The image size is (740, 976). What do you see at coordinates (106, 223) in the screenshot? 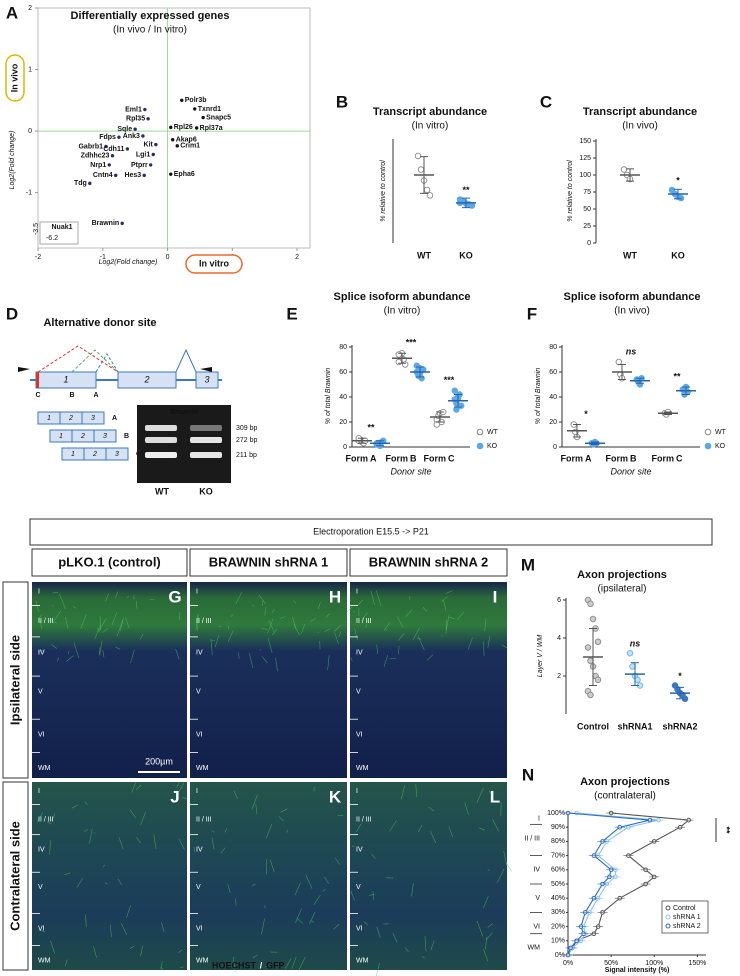
I see `label: Brawnin` at bounding box center [106, 223].